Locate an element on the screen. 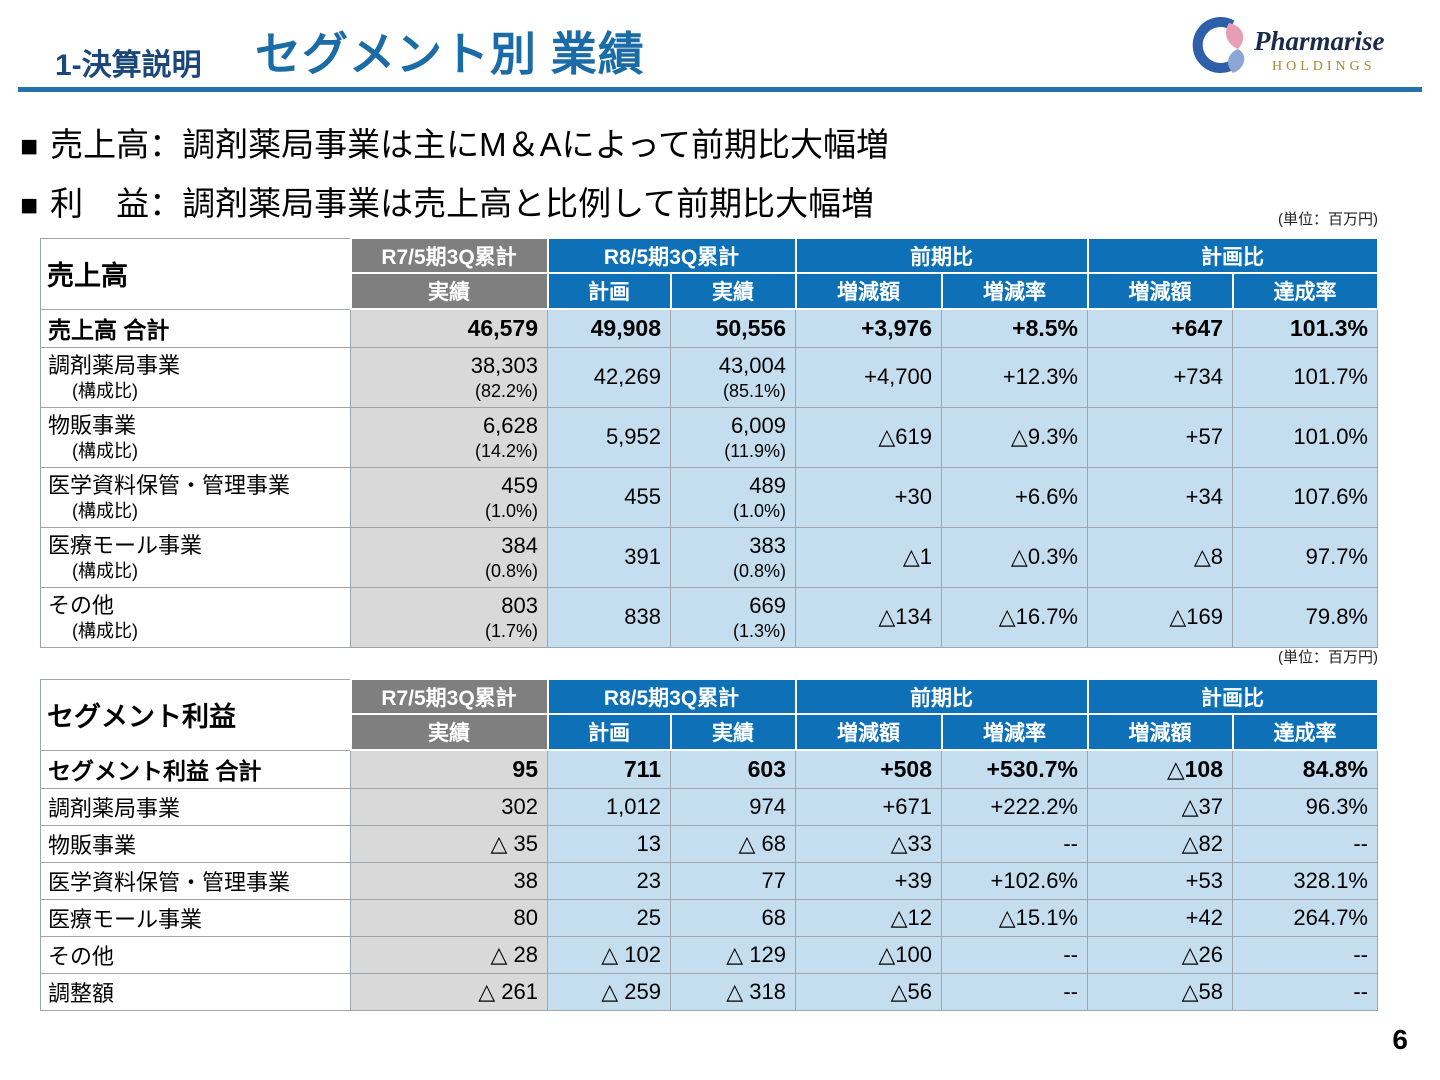 The image size is (1440, 1080). bullet-sales: ■ 売上高：調剤薬局事業は主にM＆Aによって前期比大幅増 is located at coordinates (454, 145).